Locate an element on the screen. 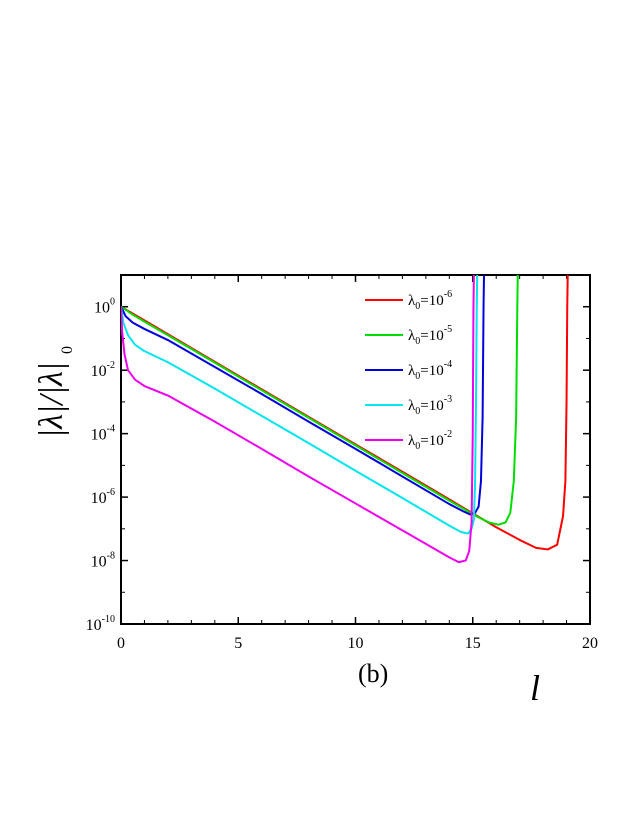 The image size is (637, 824). x-tick-label: 15 is located at coordinates (473, 643).